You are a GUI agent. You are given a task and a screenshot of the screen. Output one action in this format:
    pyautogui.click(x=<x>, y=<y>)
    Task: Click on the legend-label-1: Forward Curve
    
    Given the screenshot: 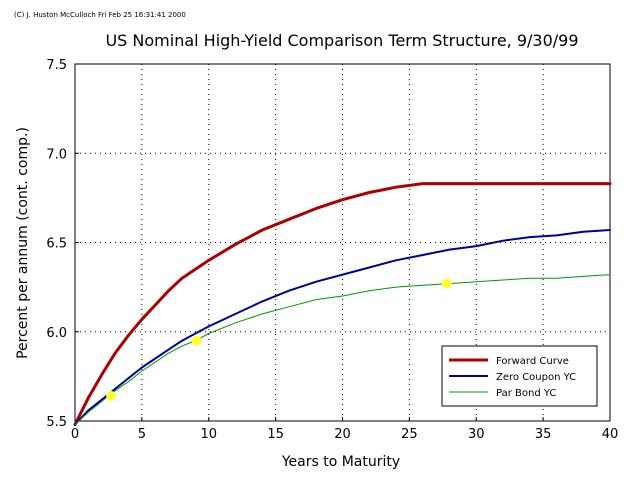 What is the action you would take?
    pyautogui.click(x=532, y=361)
    